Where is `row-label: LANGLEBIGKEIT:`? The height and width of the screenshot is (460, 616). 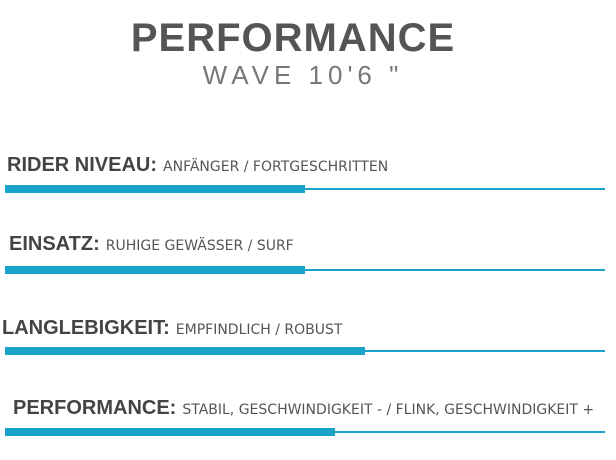
row-label: LANGLEBIGKEIT: is located at coordinates (86, 328).